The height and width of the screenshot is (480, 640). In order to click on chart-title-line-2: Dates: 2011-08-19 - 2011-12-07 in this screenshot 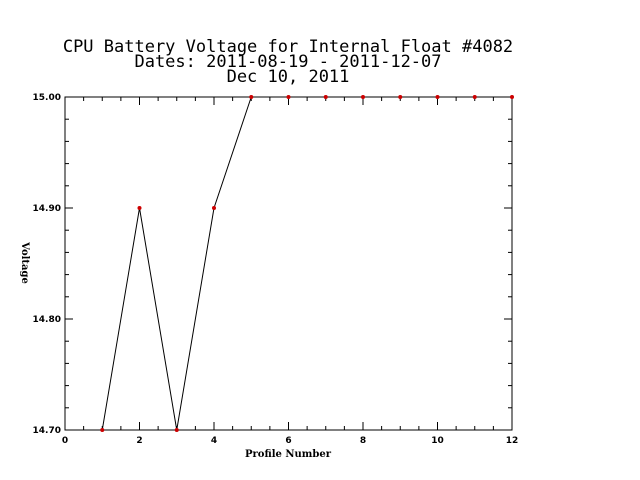, I will do `click(287, 62)`.